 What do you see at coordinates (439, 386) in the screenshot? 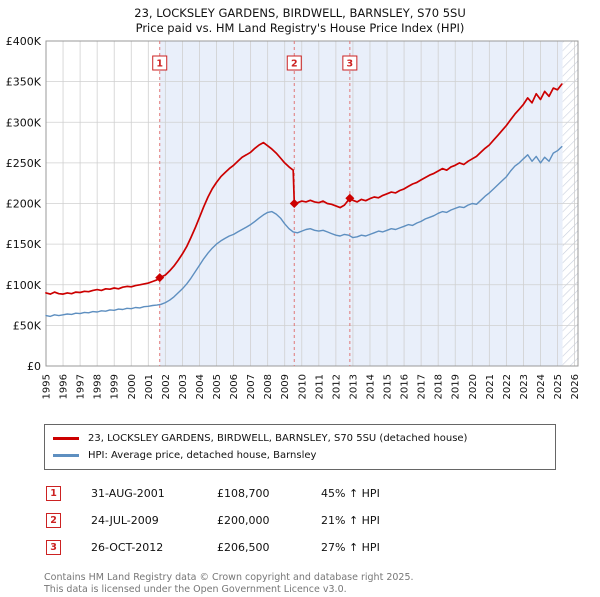
I see `x-tick-label: 2018` at bounding box center [439, 386].